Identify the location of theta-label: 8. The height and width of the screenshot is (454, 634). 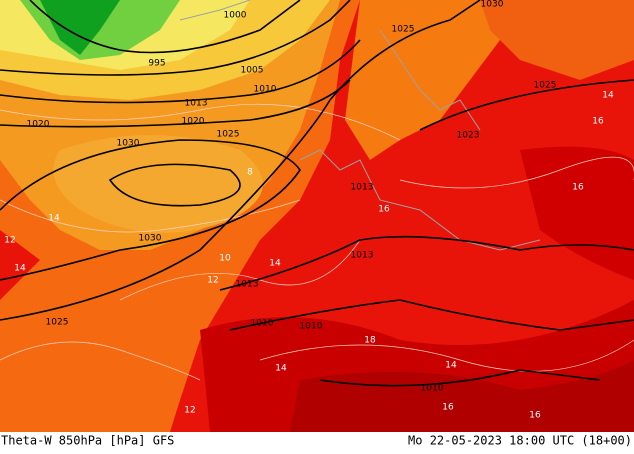
(250, 173).